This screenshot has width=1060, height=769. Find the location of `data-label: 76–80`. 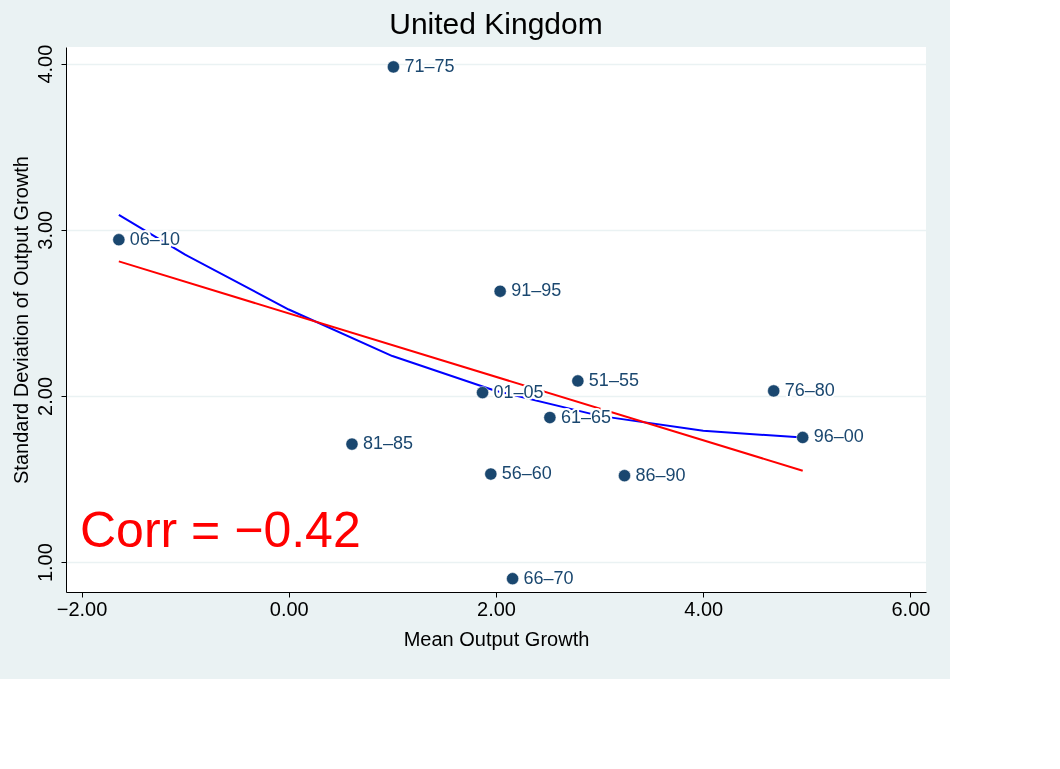

data-label: 76–80 is located at coordinates (809, 389).